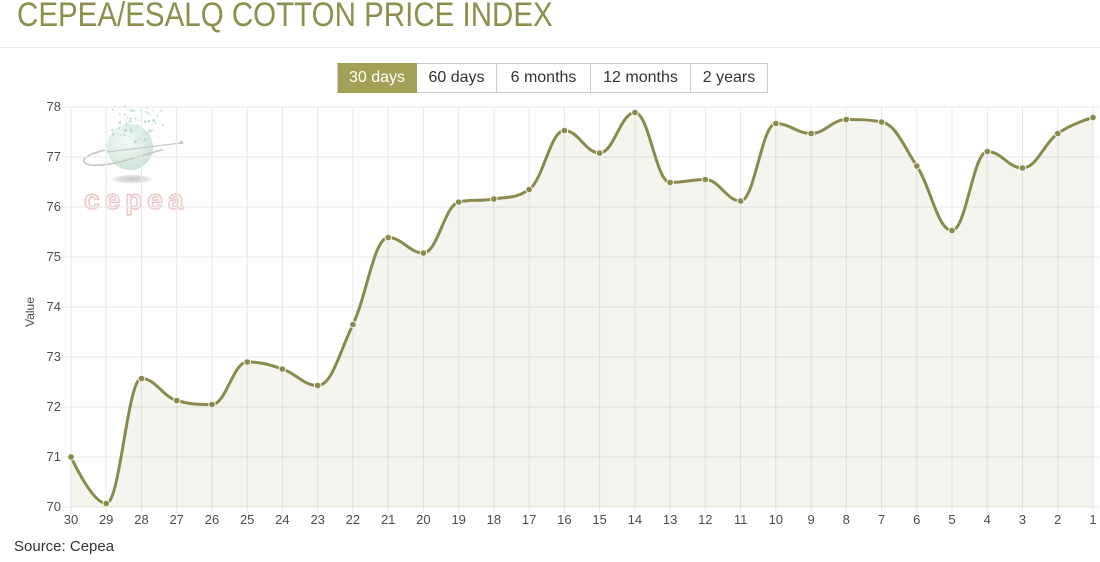  Describe the element at coordinates (987, 519) in the screenshot. I see `svg-text: 4` at that location.